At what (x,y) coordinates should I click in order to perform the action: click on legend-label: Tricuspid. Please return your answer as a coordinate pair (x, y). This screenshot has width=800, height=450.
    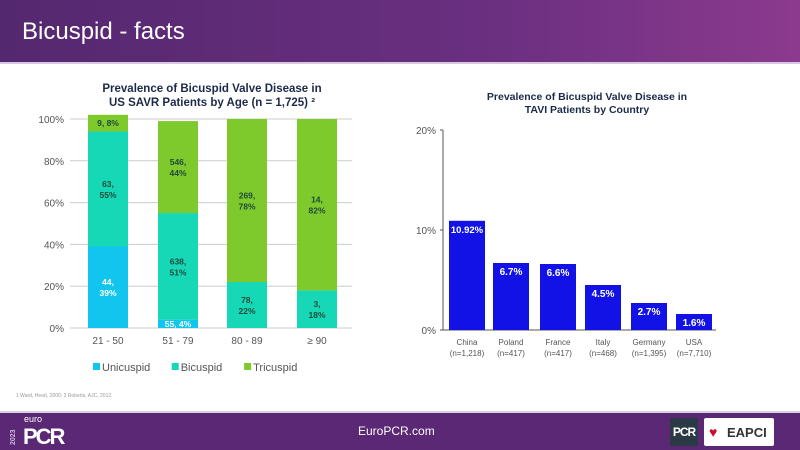
    Looking at the image, I should click on (275, 368).